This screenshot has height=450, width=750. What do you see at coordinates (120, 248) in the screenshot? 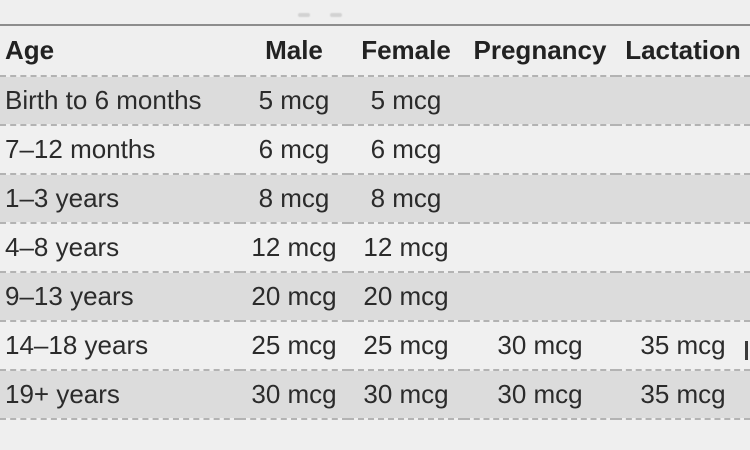
I see `cell-age: 4–8 years` at bounding box center [120, 248].